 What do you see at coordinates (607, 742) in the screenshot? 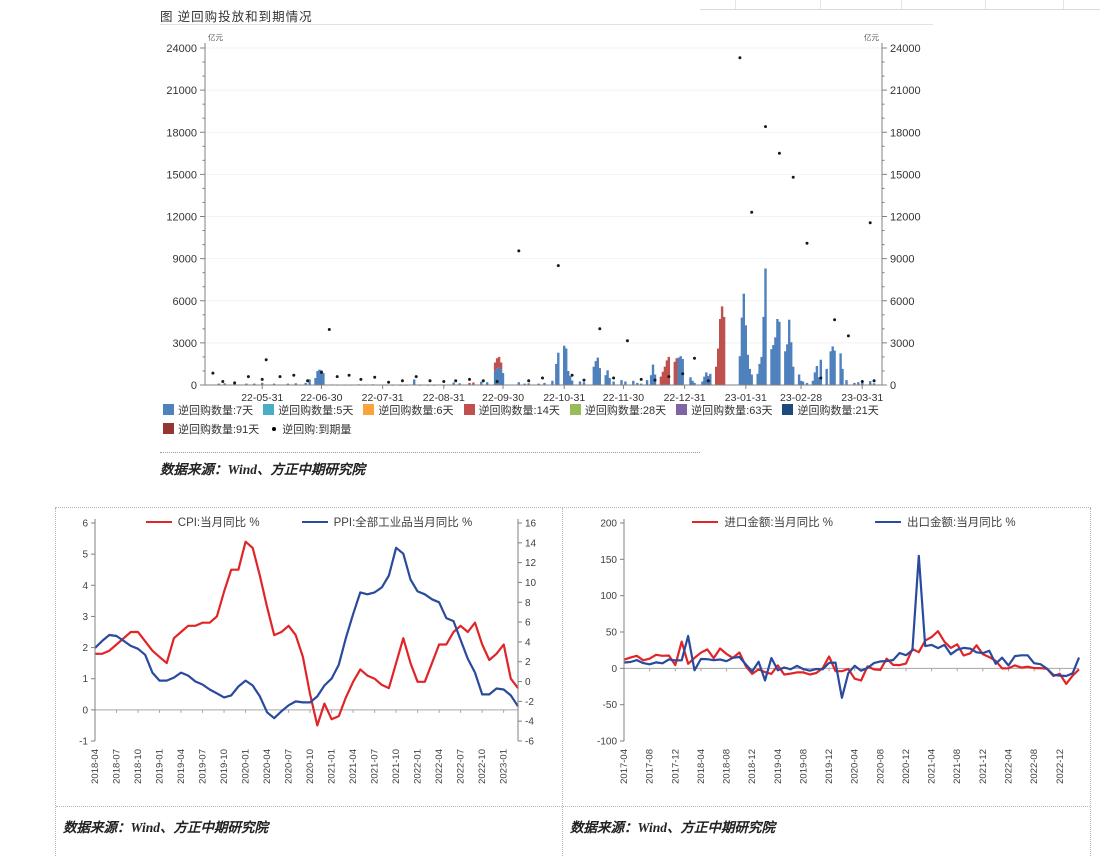
I see `svg-text: -100` at bounding box center [607, 742].